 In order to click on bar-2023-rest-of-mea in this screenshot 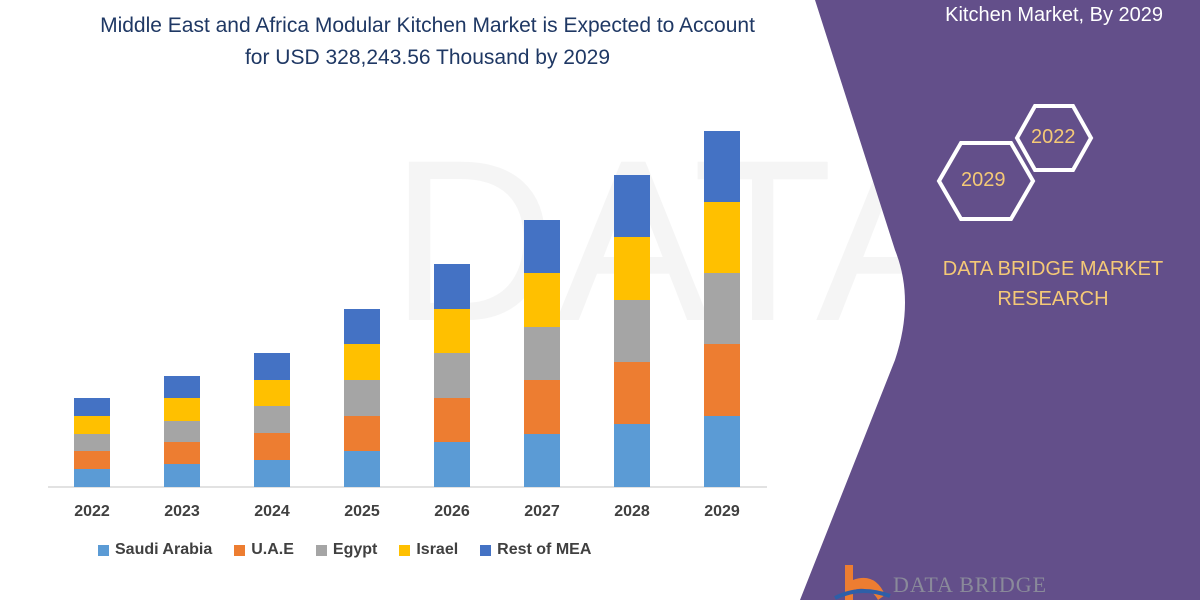, I will do `click(182, 387)`.